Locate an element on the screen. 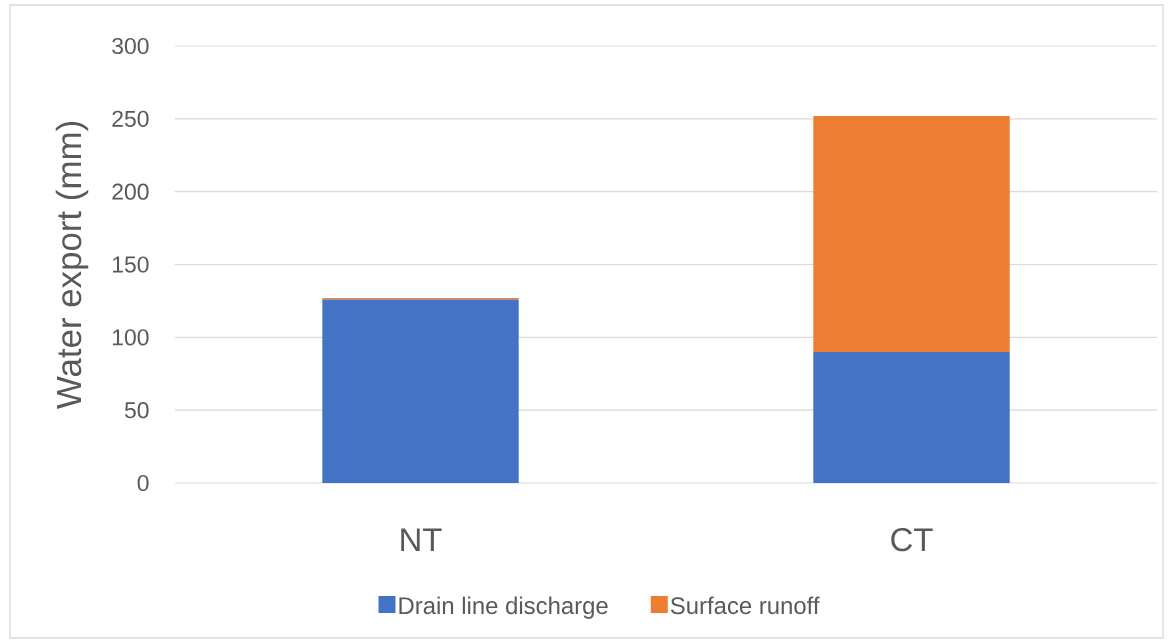 The width and height of the screenshot is (1171, 643). y-tick-label: 250 is located at coordinates (130, 118).